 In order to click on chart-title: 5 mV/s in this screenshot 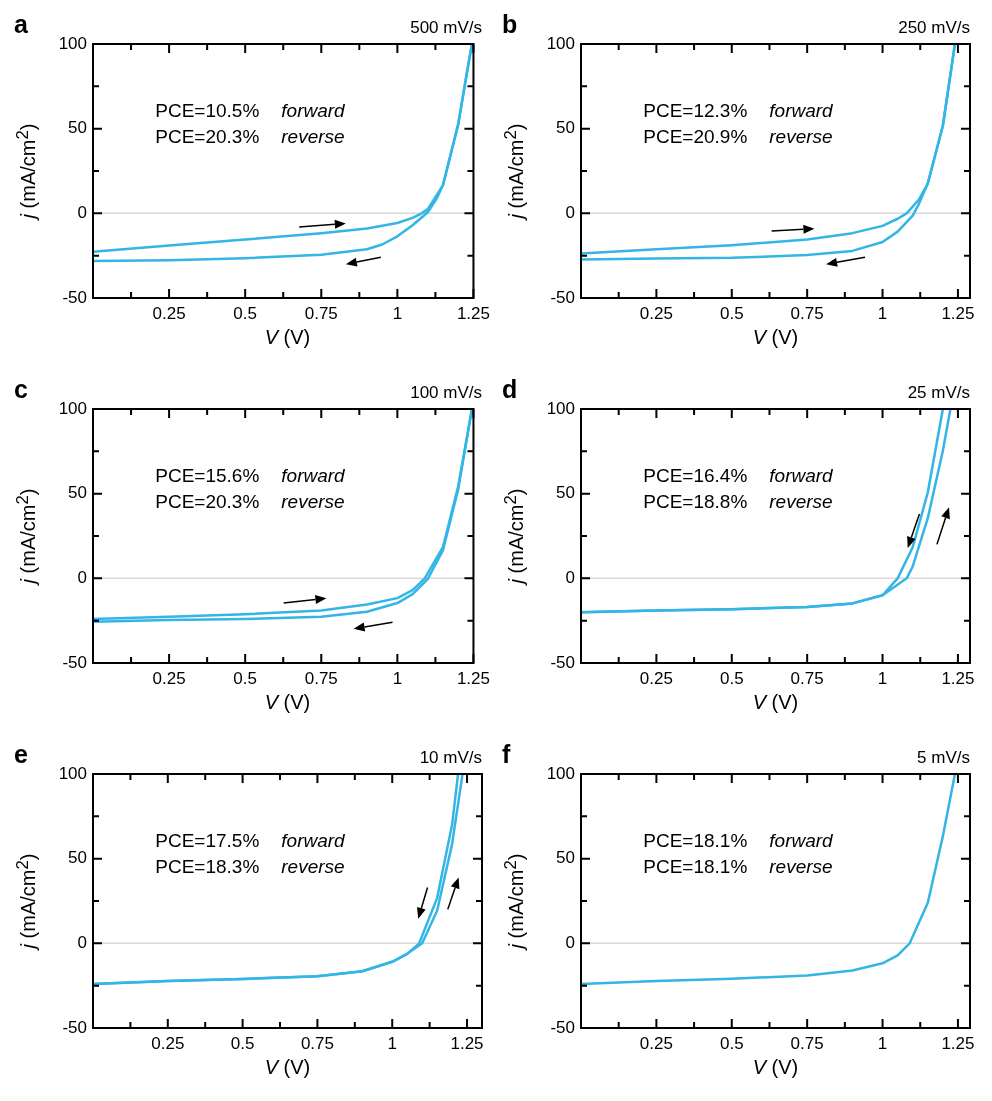, I will do `click(943, 758)`.